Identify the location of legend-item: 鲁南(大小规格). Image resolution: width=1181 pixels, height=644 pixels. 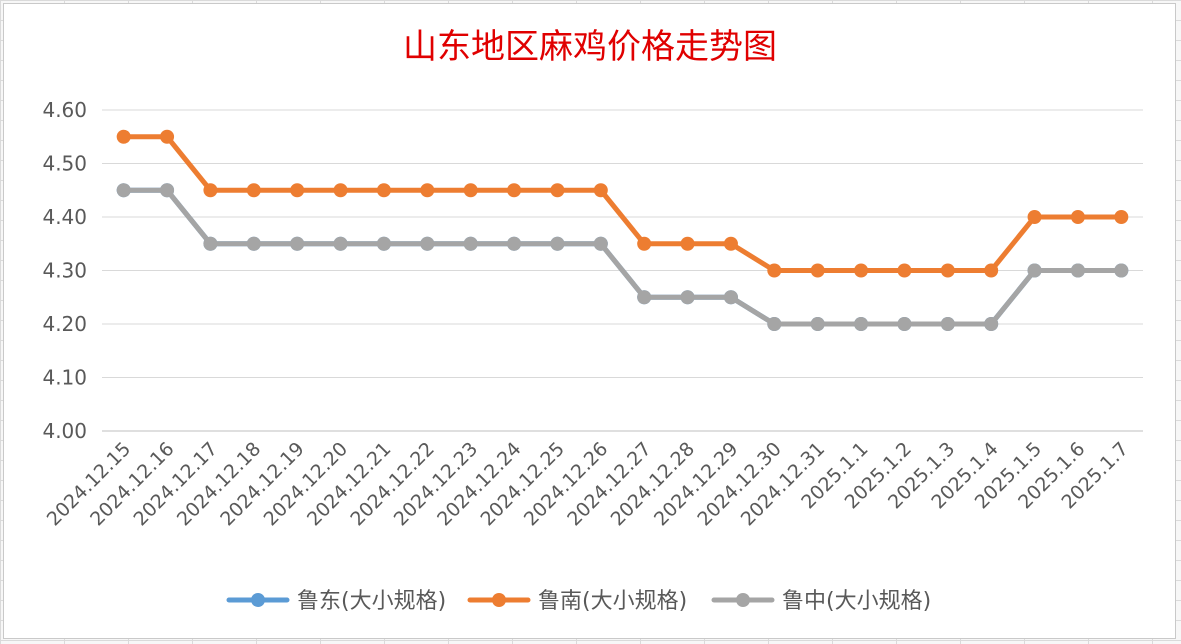
(577, 601).